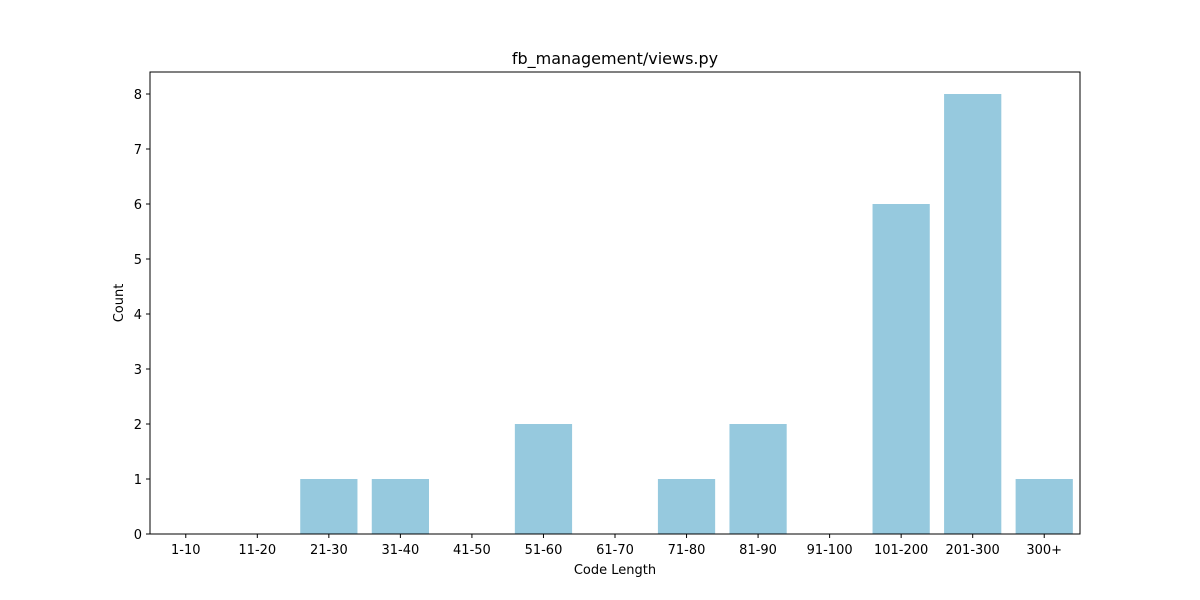  What do you see at coordinates (138, 260) in the screenshot?
I see `y-tick-label: 5` at bounding box center [138, 260].